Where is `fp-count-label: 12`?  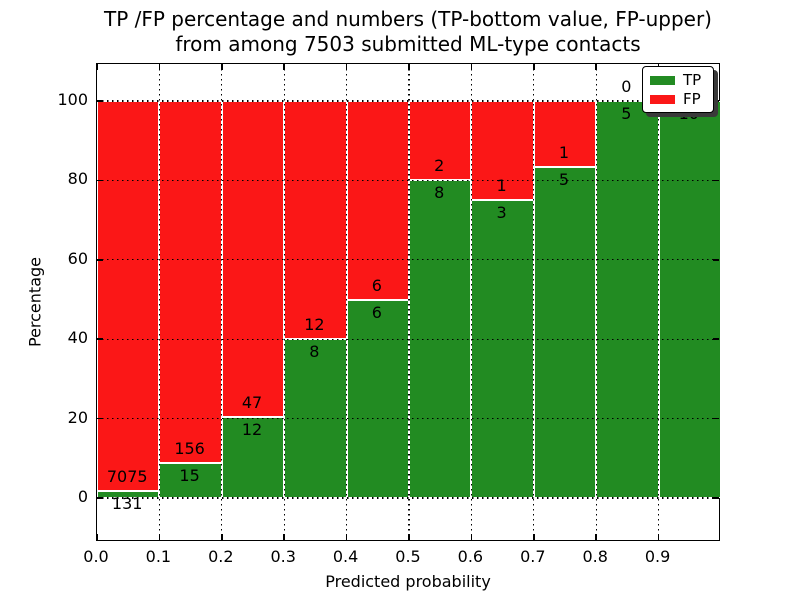
fp-count-label: 12 is located at coordinates (314, 325).